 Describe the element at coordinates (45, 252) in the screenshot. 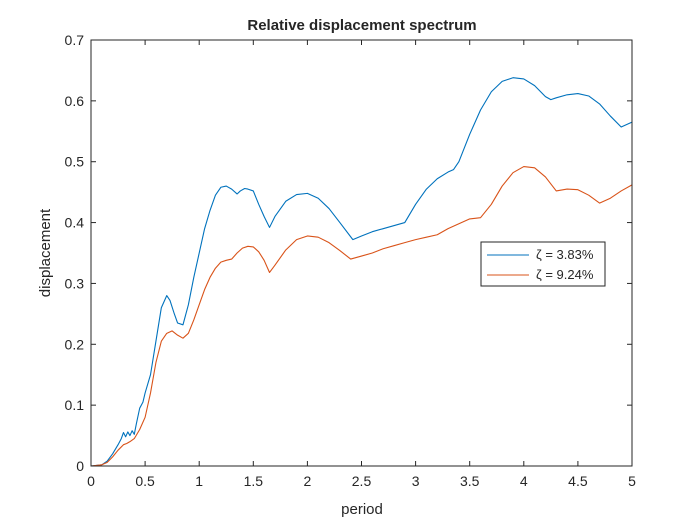

I see `y-axis-label: displacement` at that location.